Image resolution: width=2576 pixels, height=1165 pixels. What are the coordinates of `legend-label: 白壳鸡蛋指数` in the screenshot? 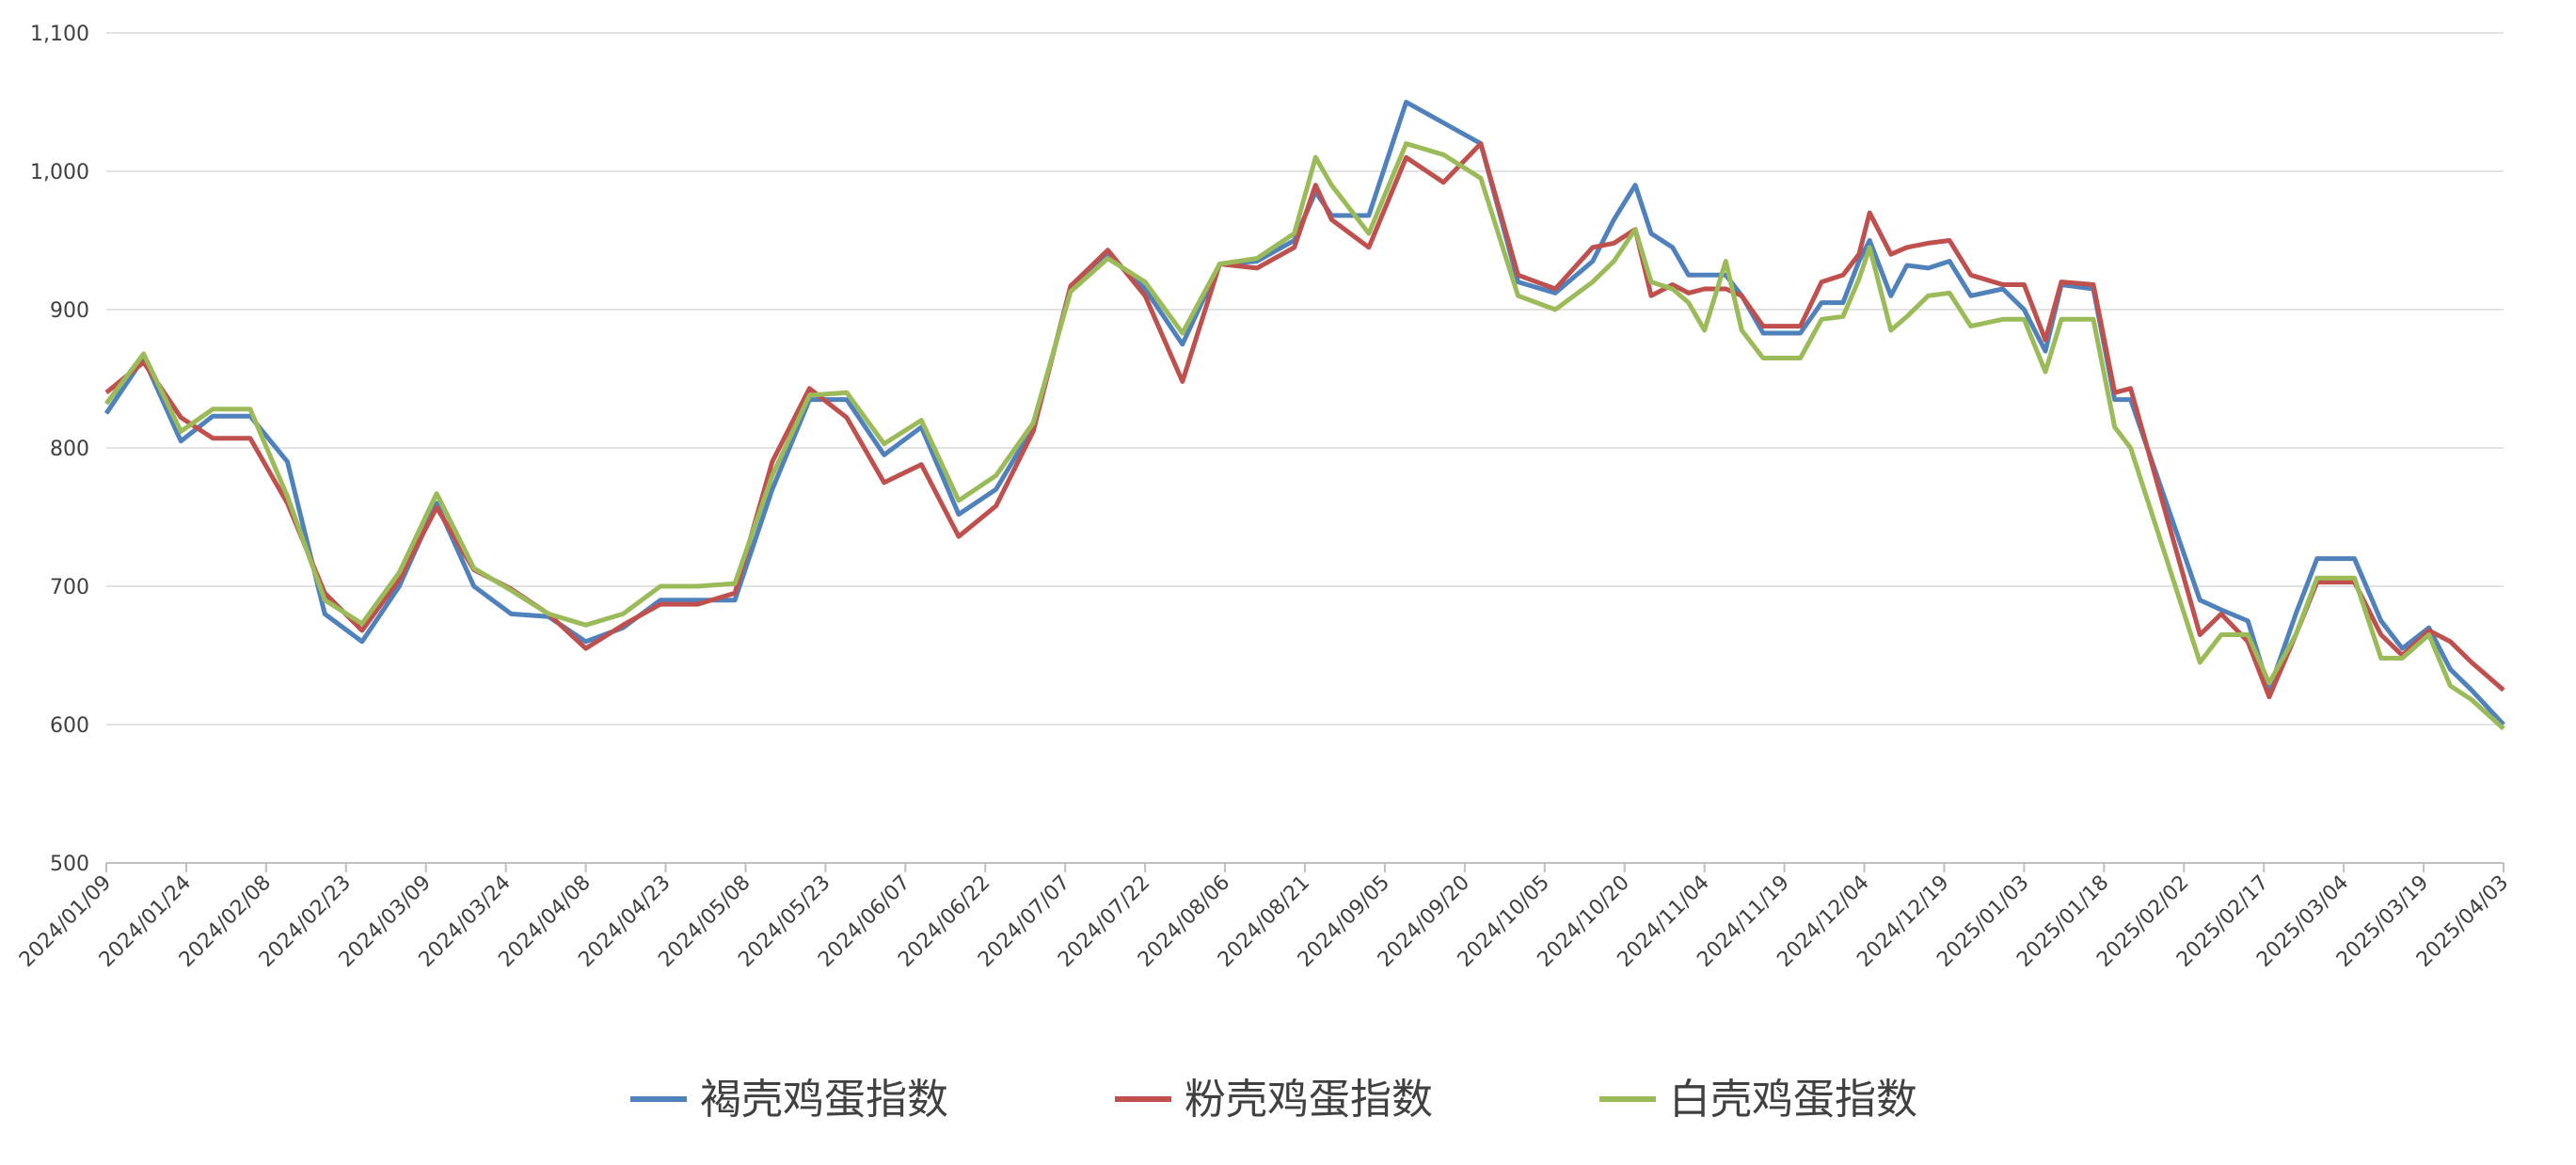 It's located at (1793, 1100).